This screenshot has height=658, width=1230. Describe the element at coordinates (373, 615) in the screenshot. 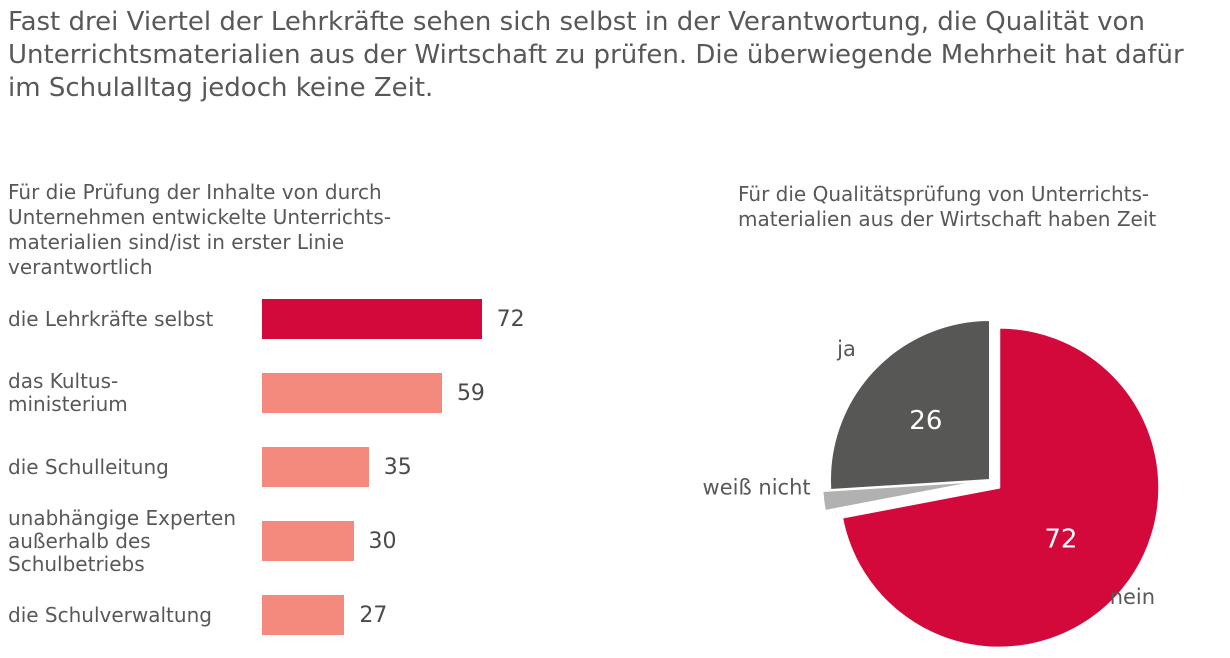

I see `bar-value-label: 27` at that location.